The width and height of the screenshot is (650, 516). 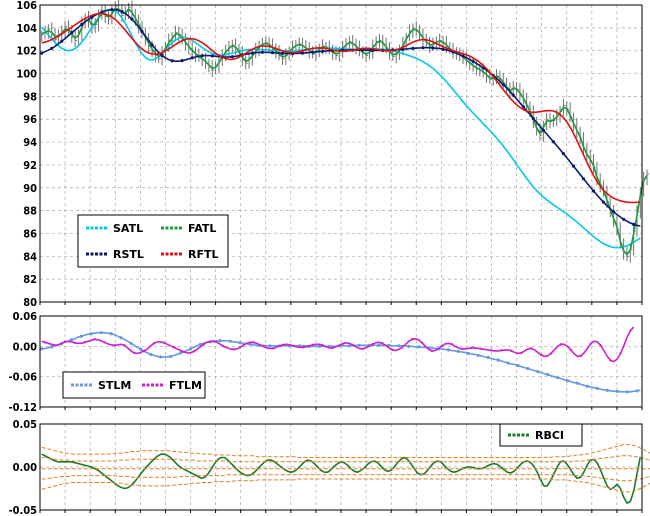 I want to click on y-tick-label: 106, so click(x=26, y=6).